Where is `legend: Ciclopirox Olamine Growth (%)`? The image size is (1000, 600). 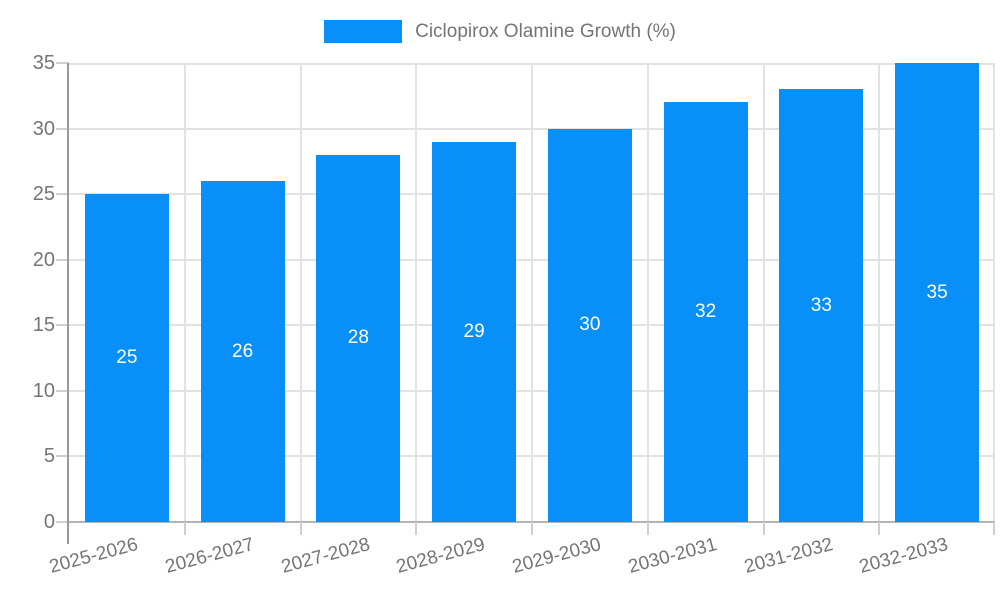
legend: Ciclopirox Olamine Growth (%) is located at coordinates (500, 31).